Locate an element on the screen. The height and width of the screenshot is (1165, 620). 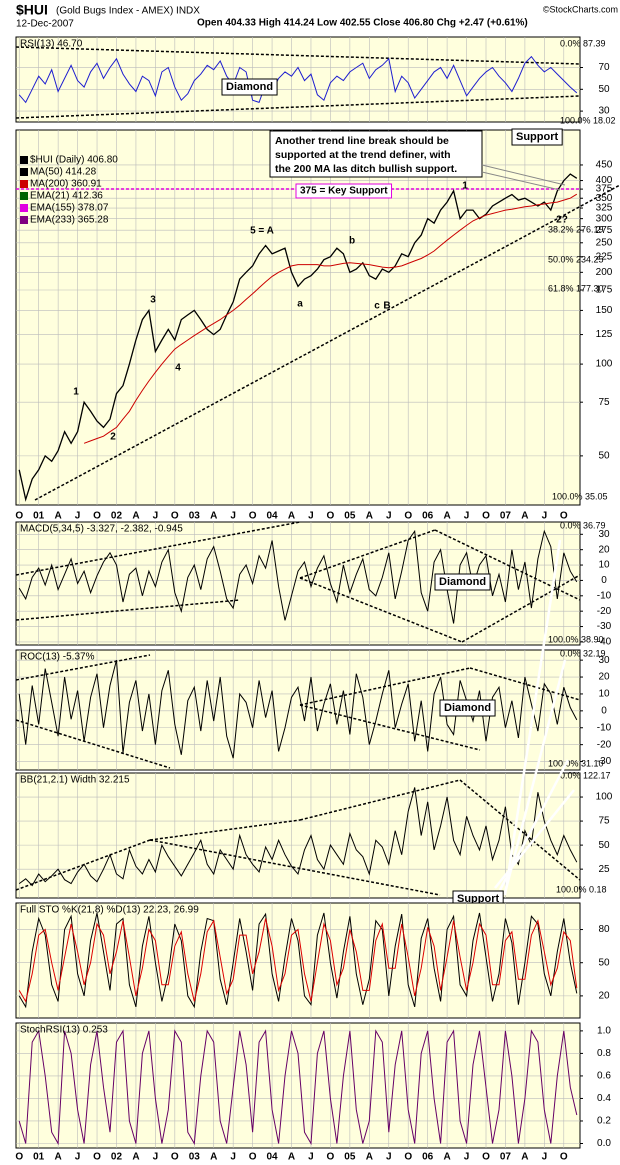
panel-label: MACD(5,34,5) -3.327, -2.382, -0.945 is located at coordinates (101, 529).